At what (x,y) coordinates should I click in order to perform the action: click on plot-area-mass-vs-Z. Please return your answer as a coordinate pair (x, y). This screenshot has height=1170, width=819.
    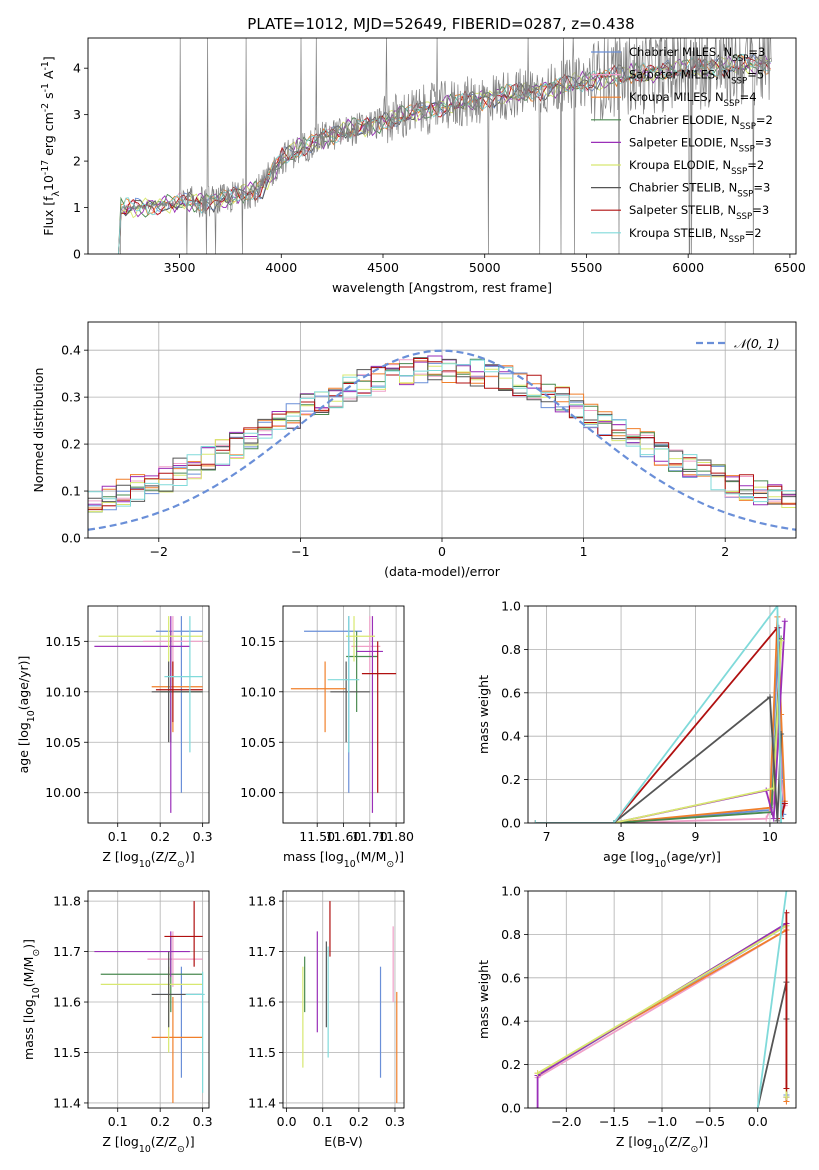
    Looking at the image, I should click on (149, 1002).